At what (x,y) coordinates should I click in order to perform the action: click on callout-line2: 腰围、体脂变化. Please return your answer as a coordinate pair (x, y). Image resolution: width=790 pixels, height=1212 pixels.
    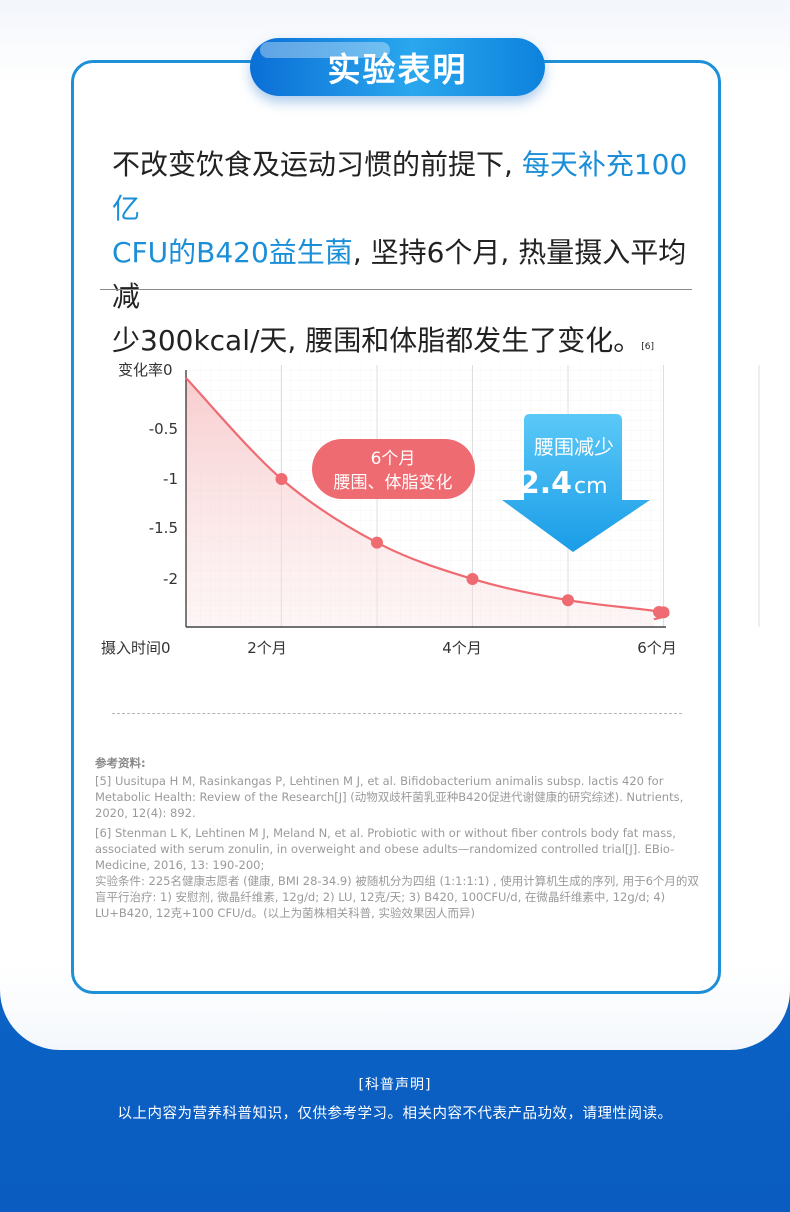
    Looking at the image, I should click on (393, 483).